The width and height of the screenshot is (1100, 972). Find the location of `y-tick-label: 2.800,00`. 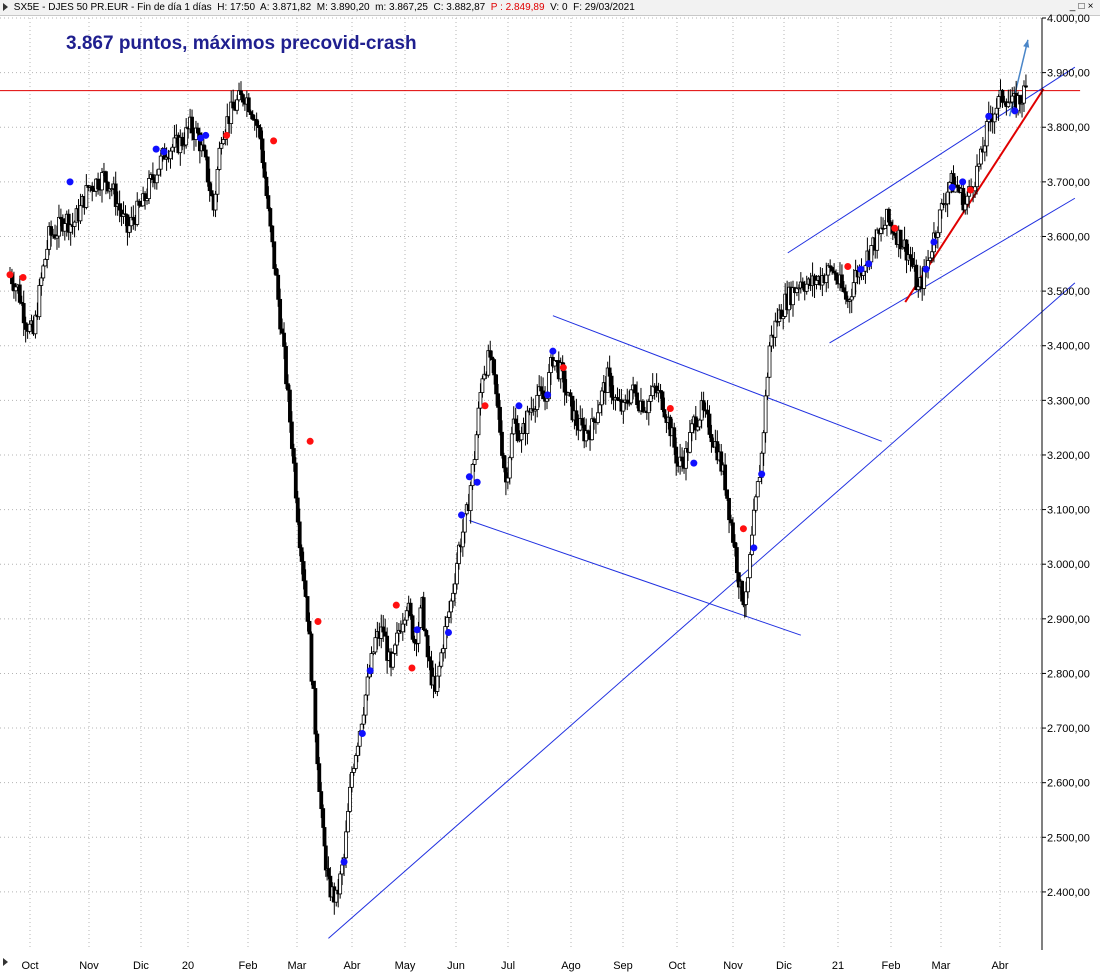

y-tick-label: 2.800,00 is located at coordinates (1068, 674).